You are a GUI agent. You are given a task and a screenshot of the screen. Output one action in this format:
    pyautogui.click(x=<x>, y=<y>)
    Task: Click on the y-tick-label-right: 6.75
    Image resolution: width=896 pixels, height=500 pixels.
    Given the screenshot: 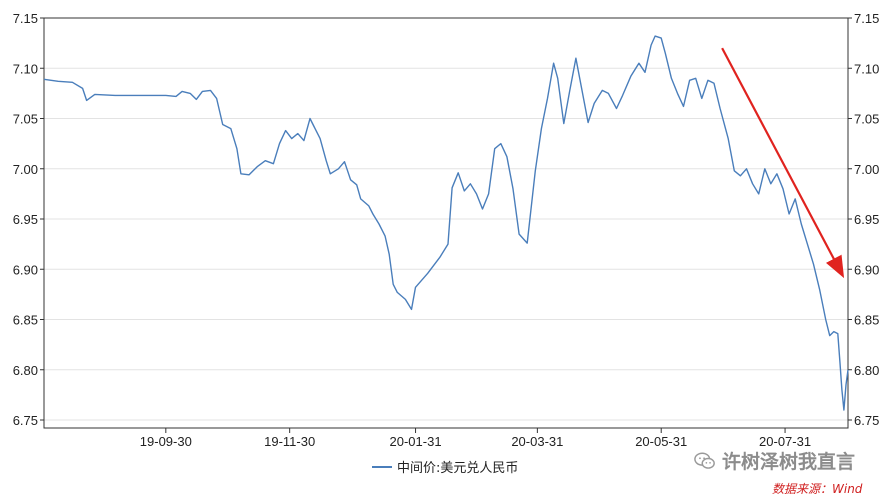 What is the action you would take?
    pyautogui.click(x=866, y=420)
    